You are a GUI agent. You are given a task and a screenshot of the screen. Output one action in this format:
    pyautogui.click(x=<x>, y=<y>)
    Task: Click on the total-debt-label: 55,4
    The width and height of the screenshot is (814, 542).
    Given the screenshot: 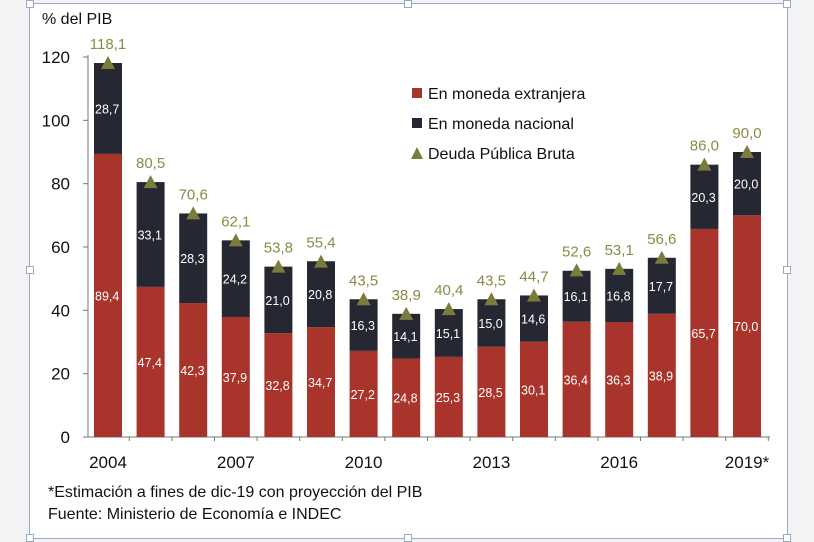 What is the action you would take?
    pyautogui.click(x=320, y=243)
    